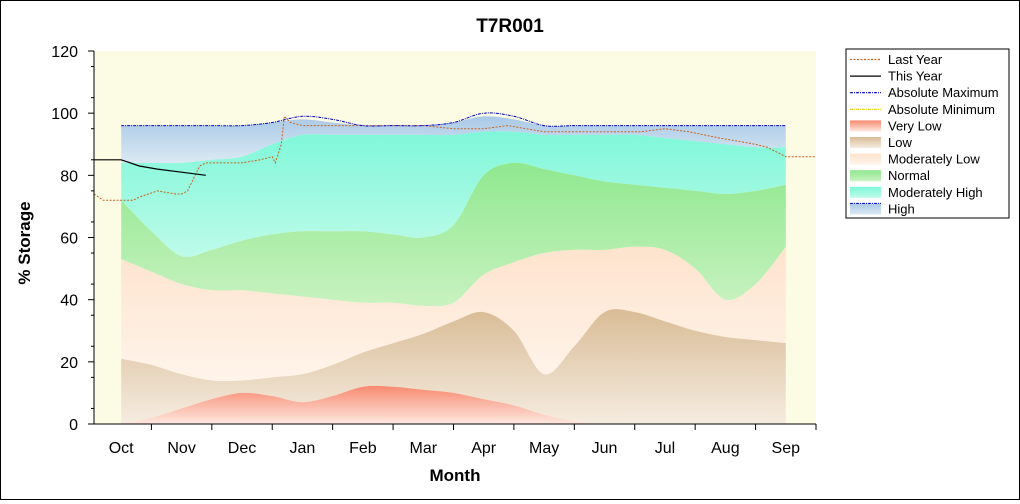  Describe the element at coordinates (900, 142) in the screenshot. I see `legend-label-low: Low` at that location.